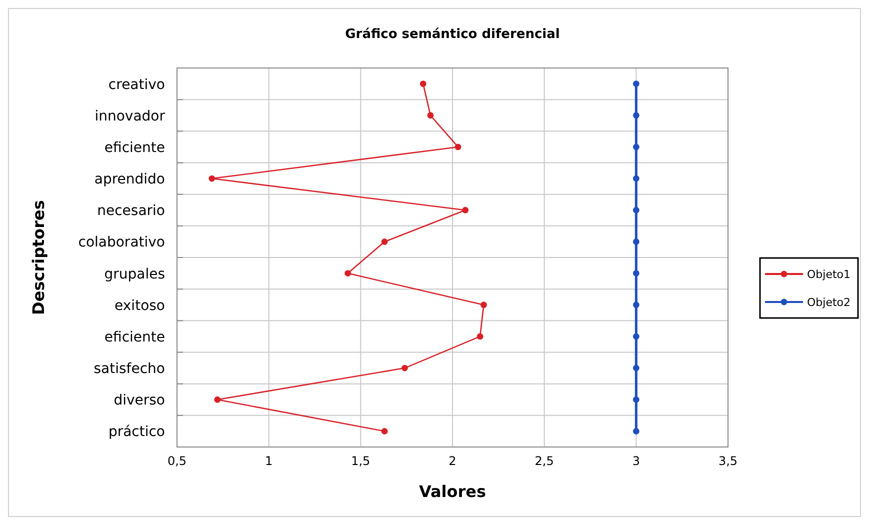 The image size is (869, 525). Describe the element at coordinates (829, 302) in the screenshot. I see `legend-label: Objeto2` at that location.